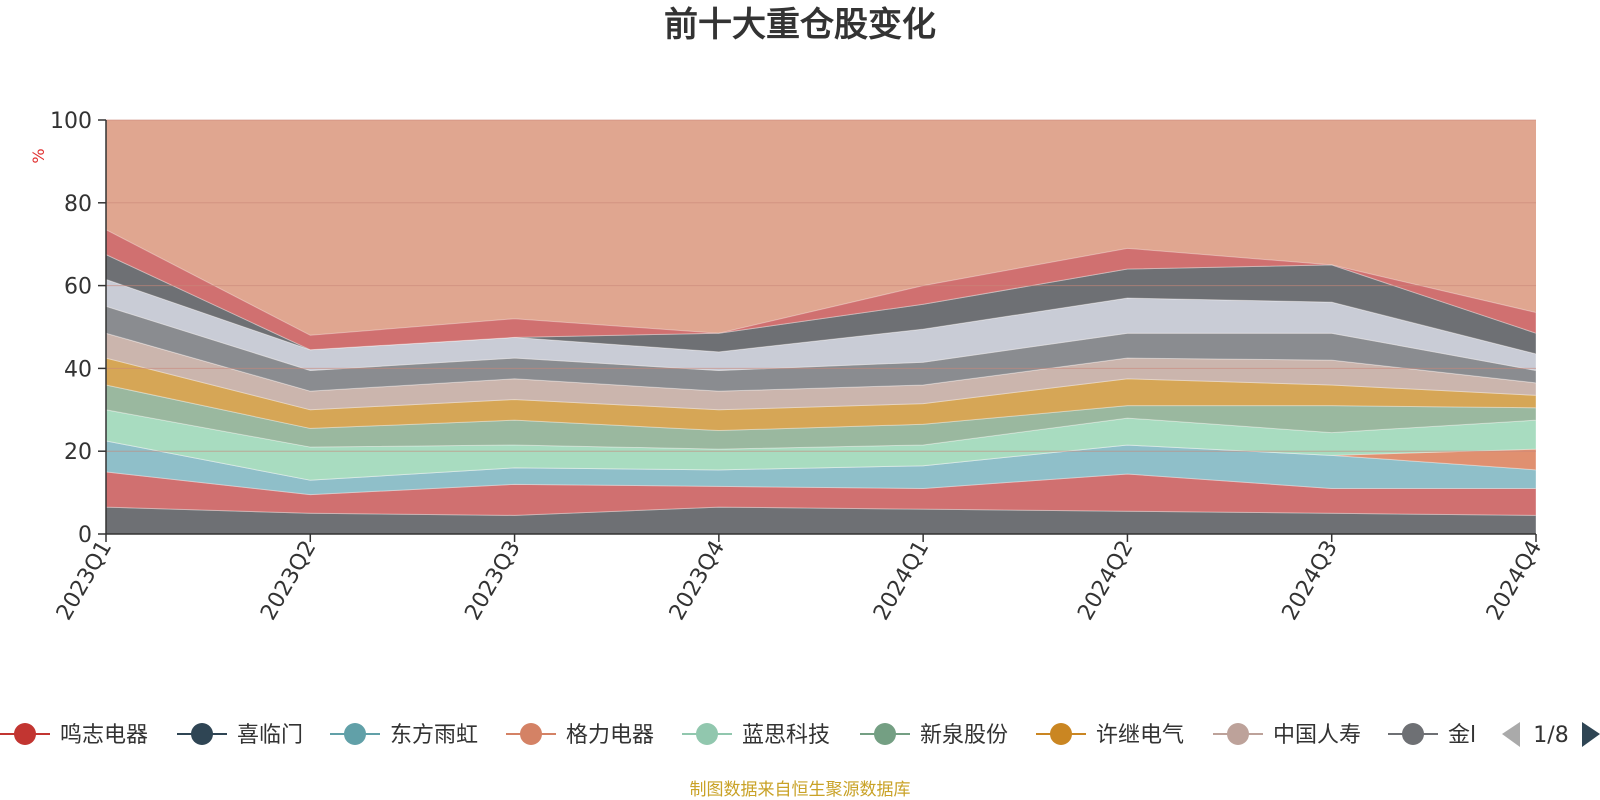 The height and width of the screenshot is (800, 1600). I want to click on legend: 鸣志电器 喜临门 东方雨虹 格力电器 蓝思科技 新泉股份 许继电气 中国人寿 金l 1/8, so click(800, 735).